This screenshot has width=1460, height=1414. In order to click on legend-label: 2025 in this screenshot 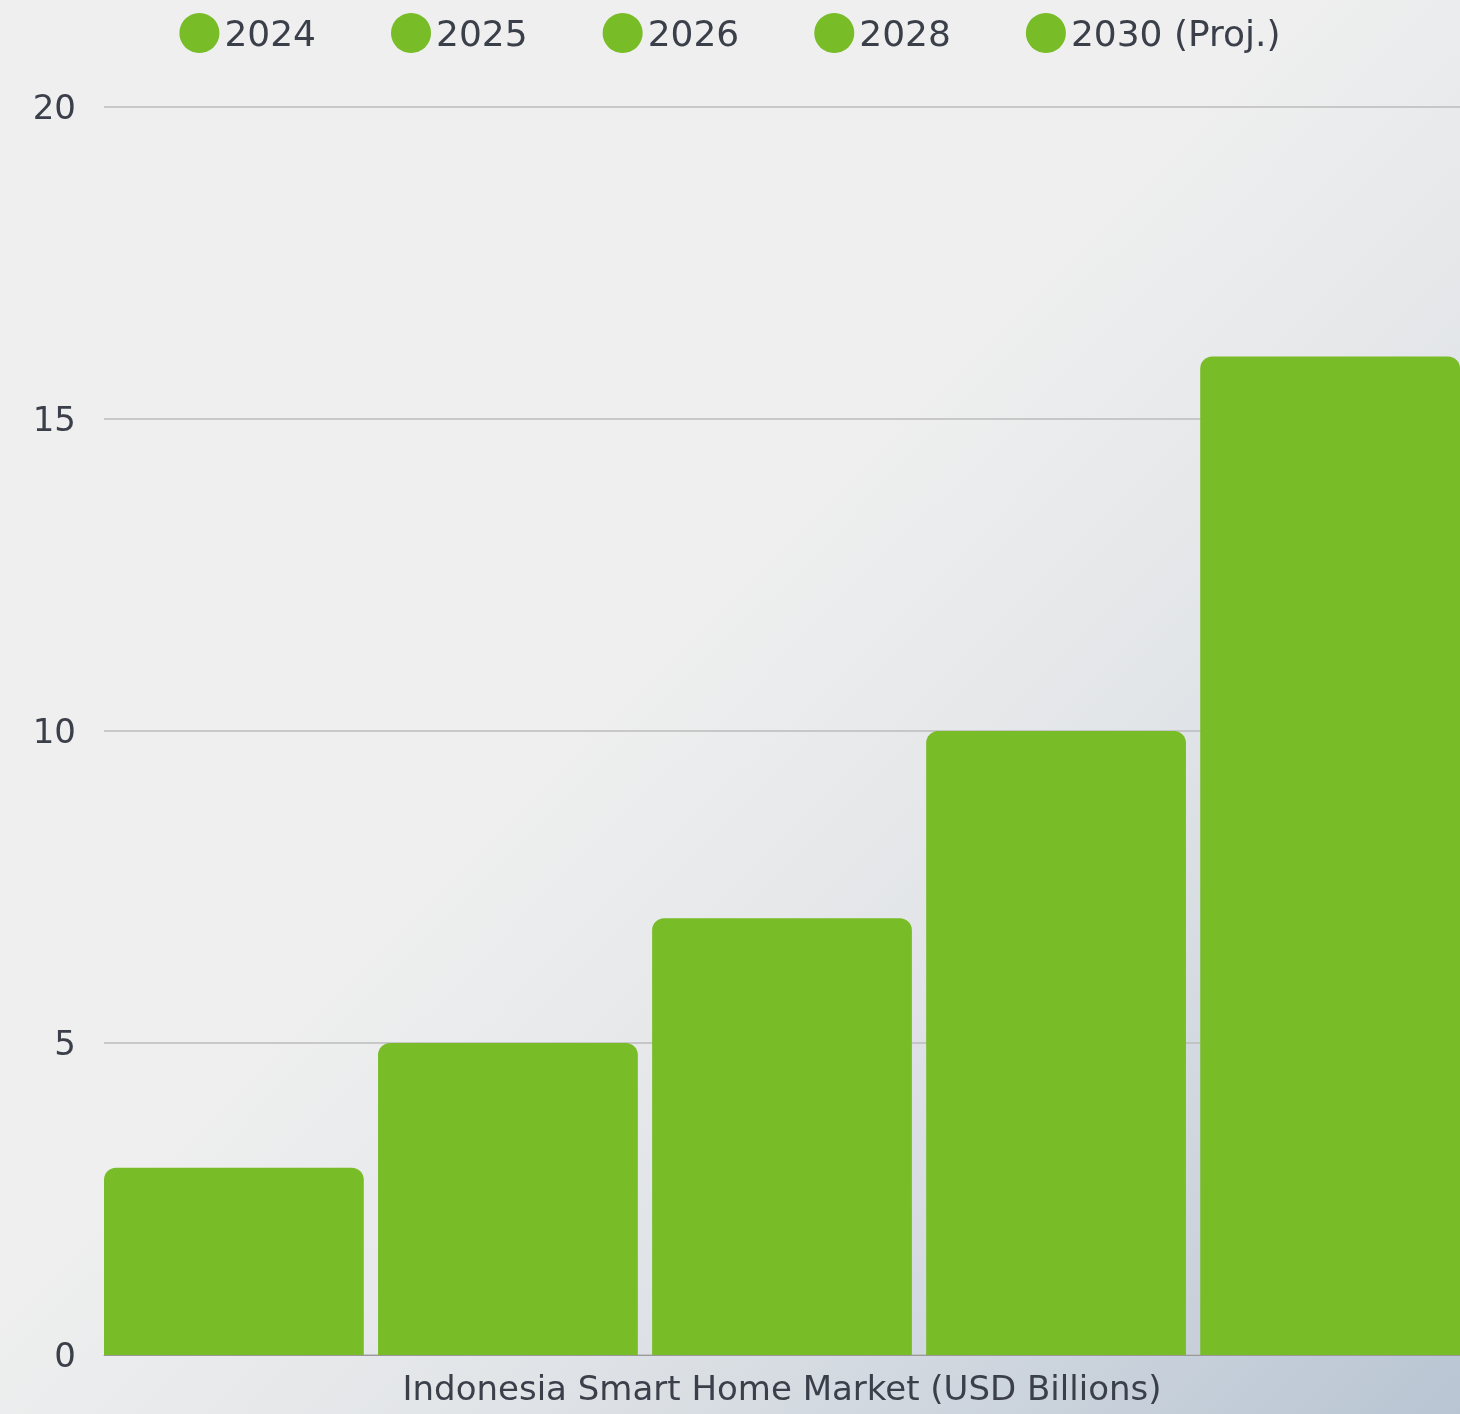, I will do `click(482, 33)`.